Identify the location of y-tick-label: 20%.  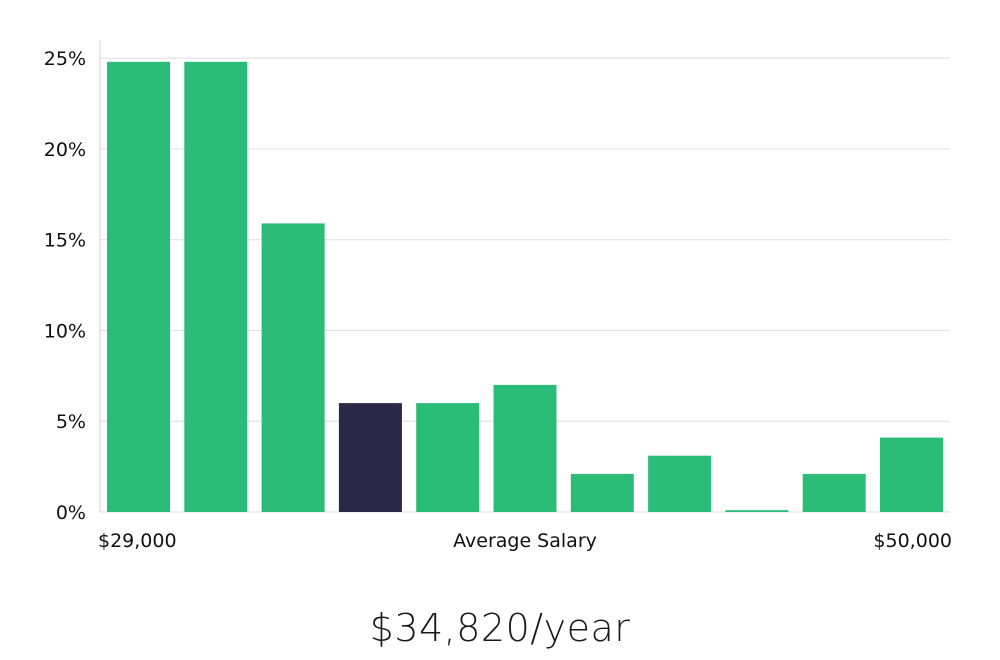
(65, 150).